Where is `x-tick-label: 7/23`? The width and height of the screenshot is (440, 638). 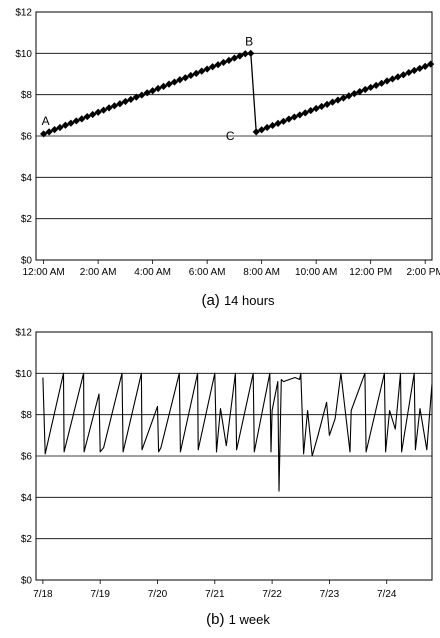 x-tick-label: 7/23 is located at coordinates (330, 594).